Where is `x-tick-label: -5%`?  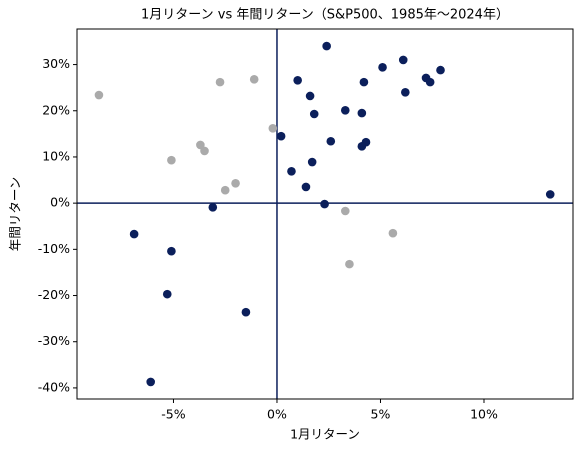 x-tick-label: -5% is located at coordinates (173, 414).